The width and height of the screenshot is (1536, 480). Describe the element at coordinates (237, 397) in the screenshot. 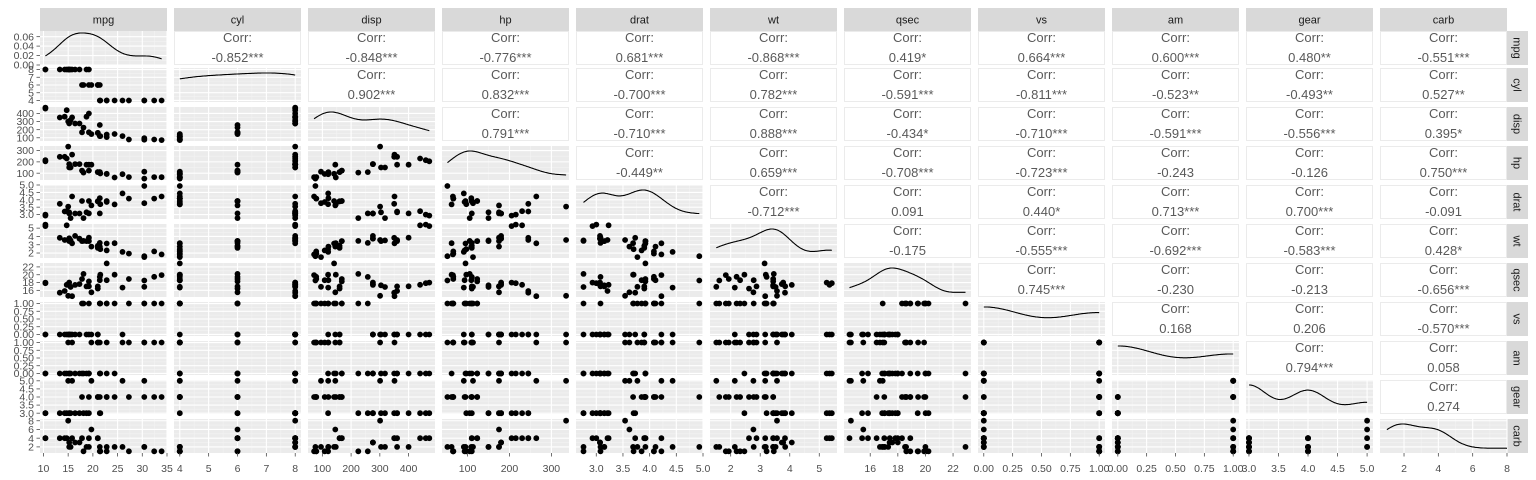

I see `panel-gear-cyl` at that location.